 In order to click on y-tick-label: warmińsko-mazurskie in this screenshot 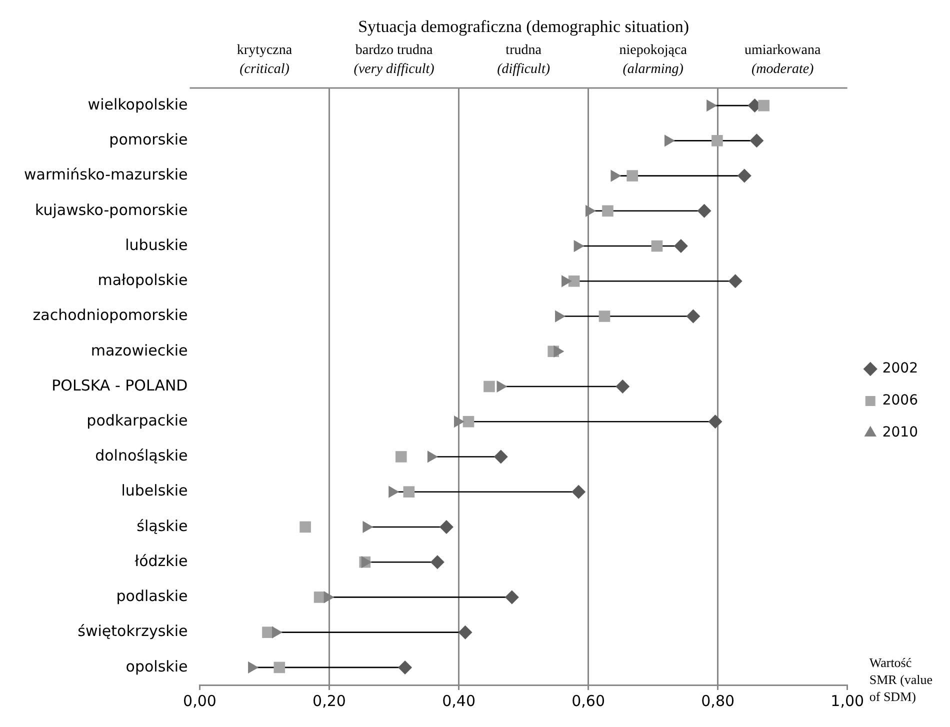, I will do `click(106, 175)`.